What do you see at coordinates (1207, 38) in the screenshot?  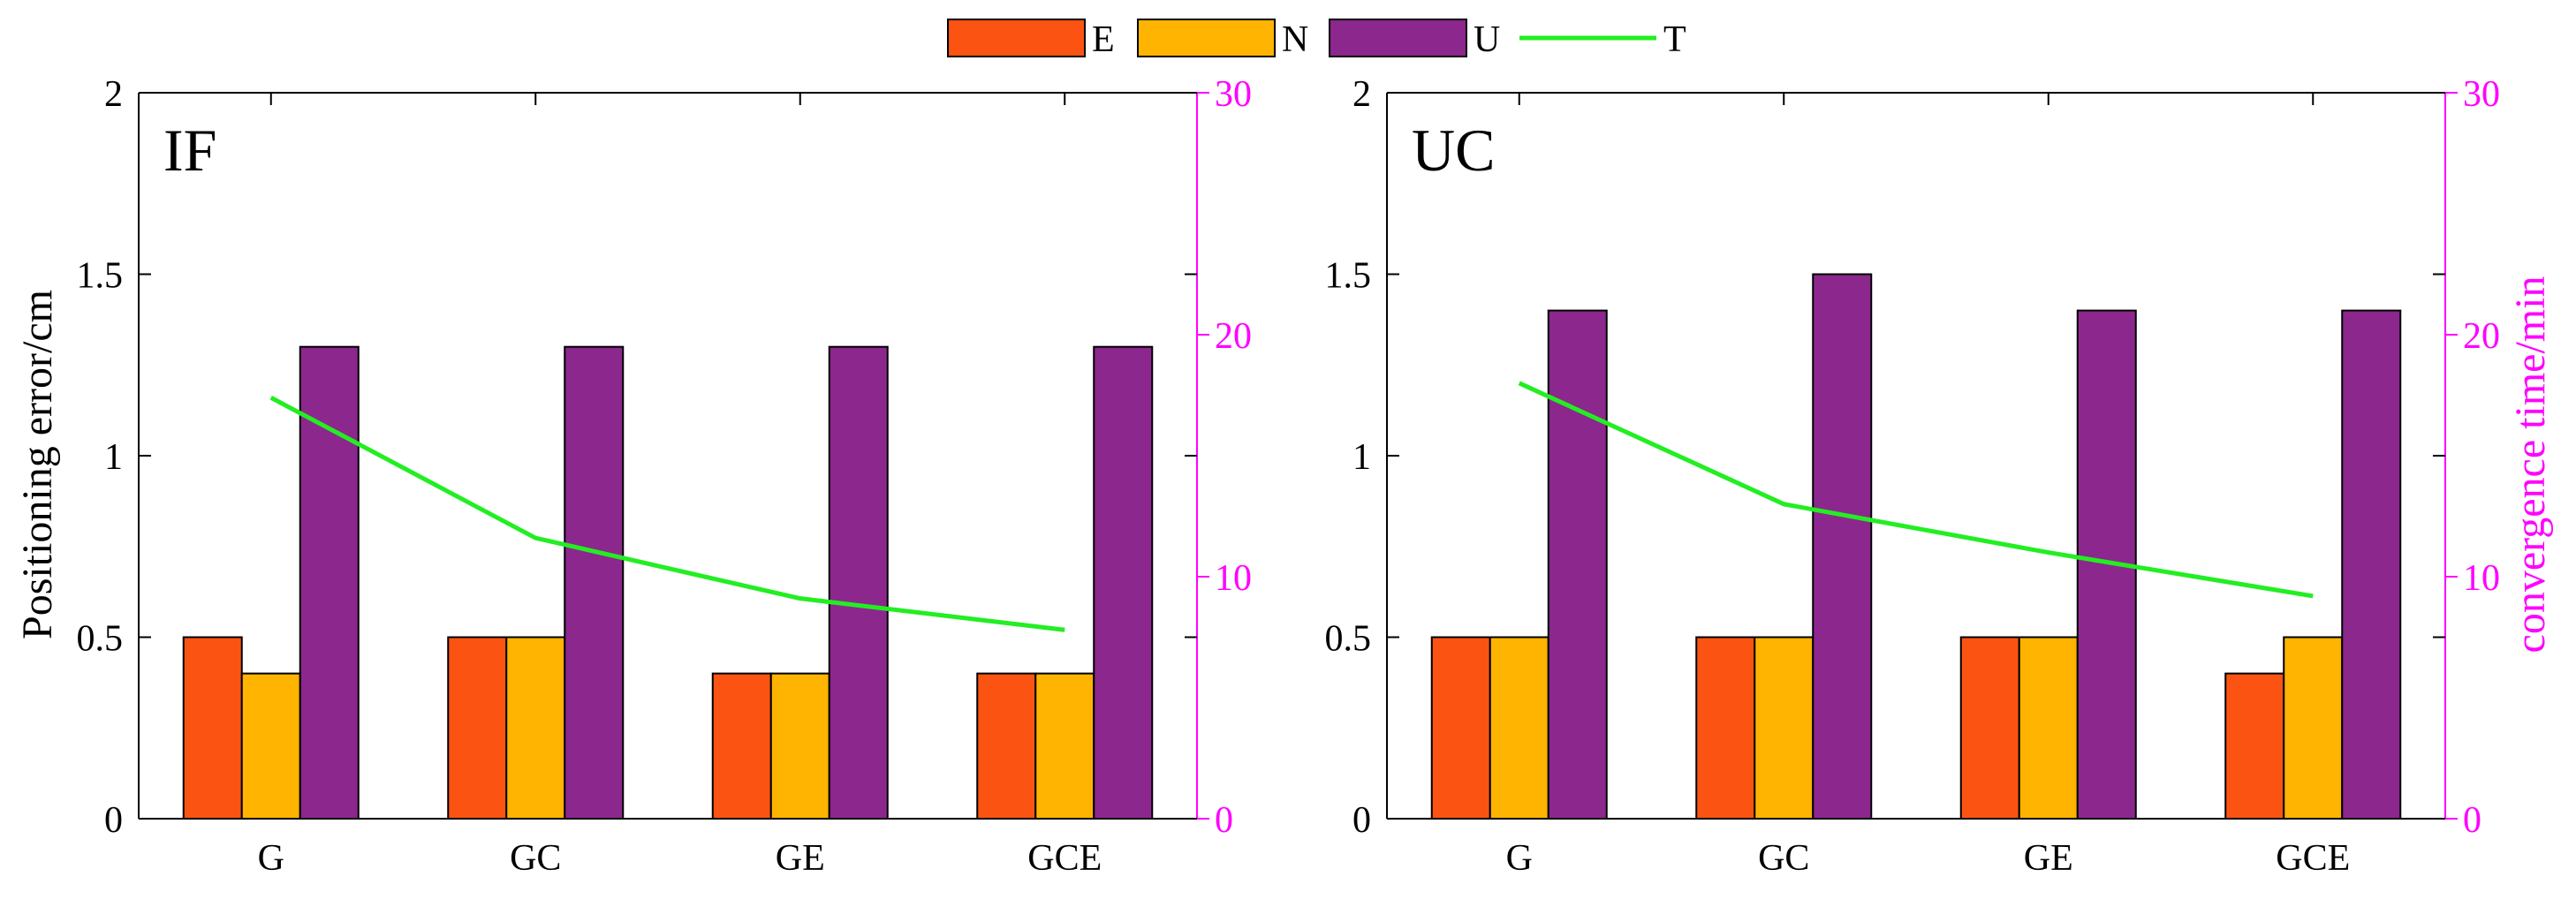 I see `legend-swatch-n` at bounding box center [1207, 38].